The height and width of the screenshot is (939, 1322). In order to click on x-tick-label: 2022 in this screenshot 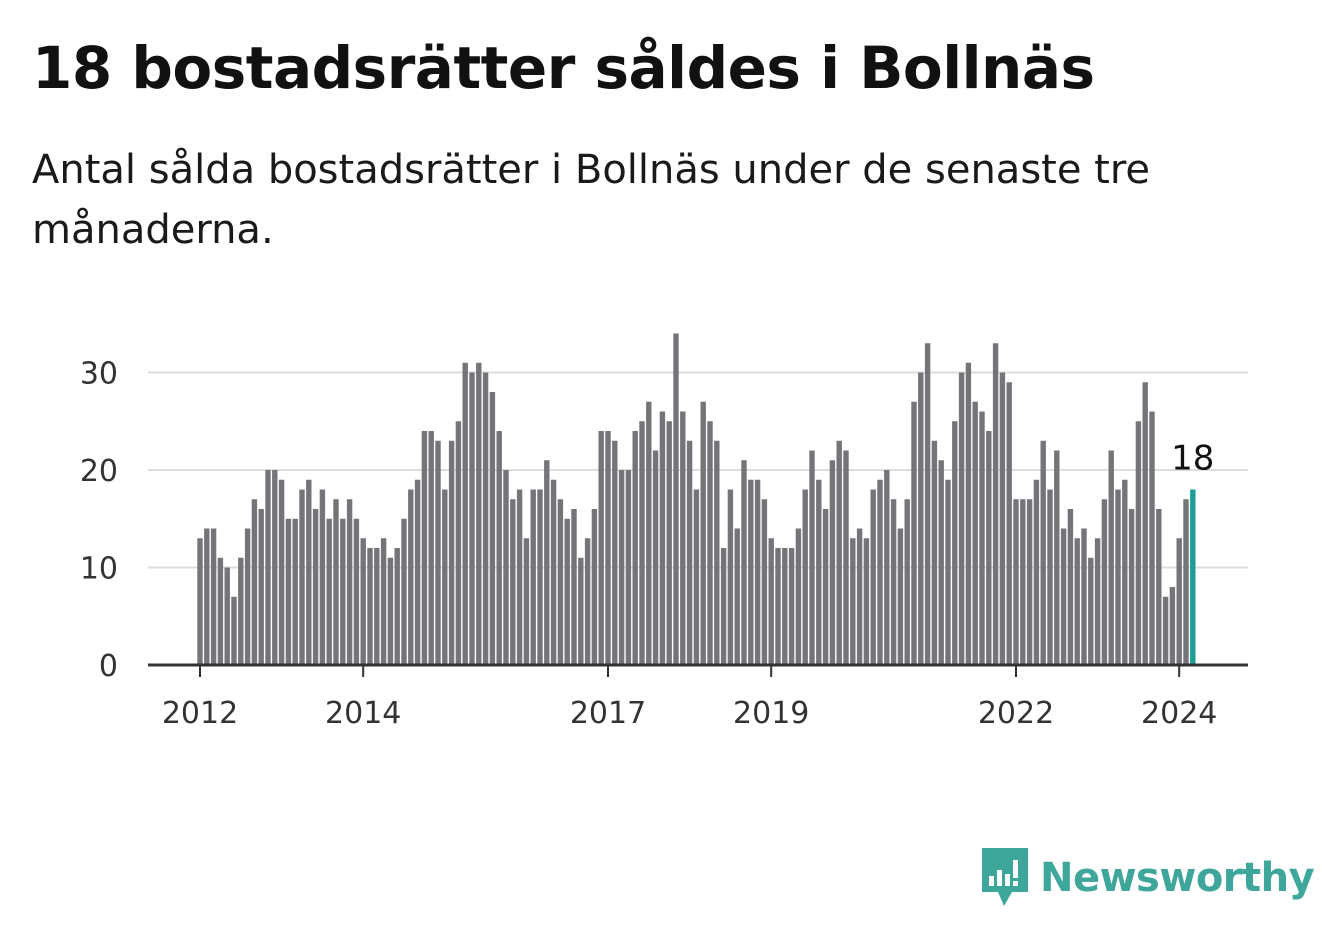, I will do `click(1016, 713)`.